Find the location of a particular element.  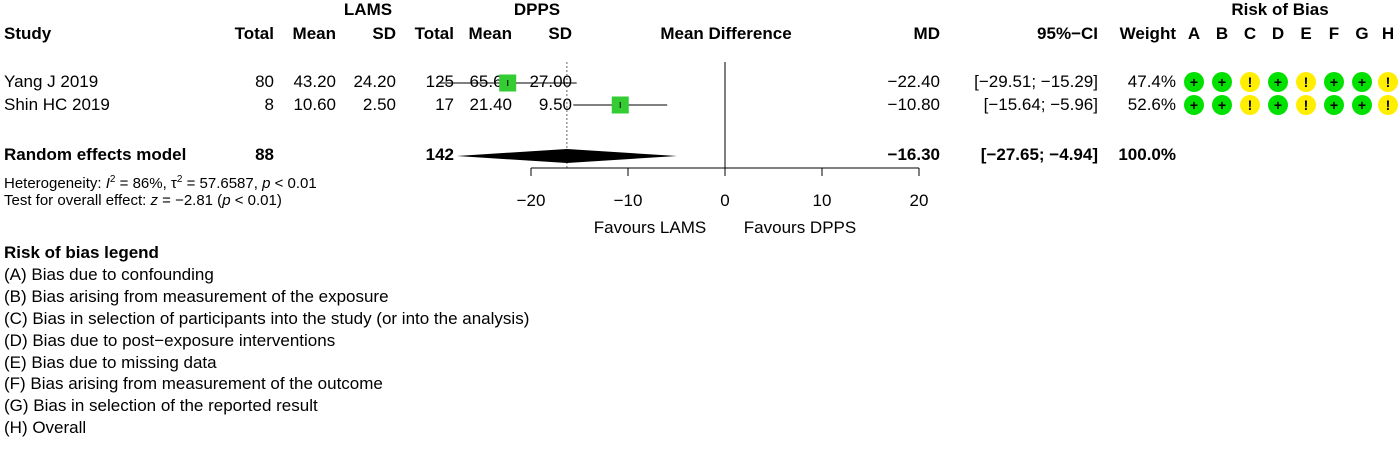

sd2-header: SD is located at coordinates (560, 33).